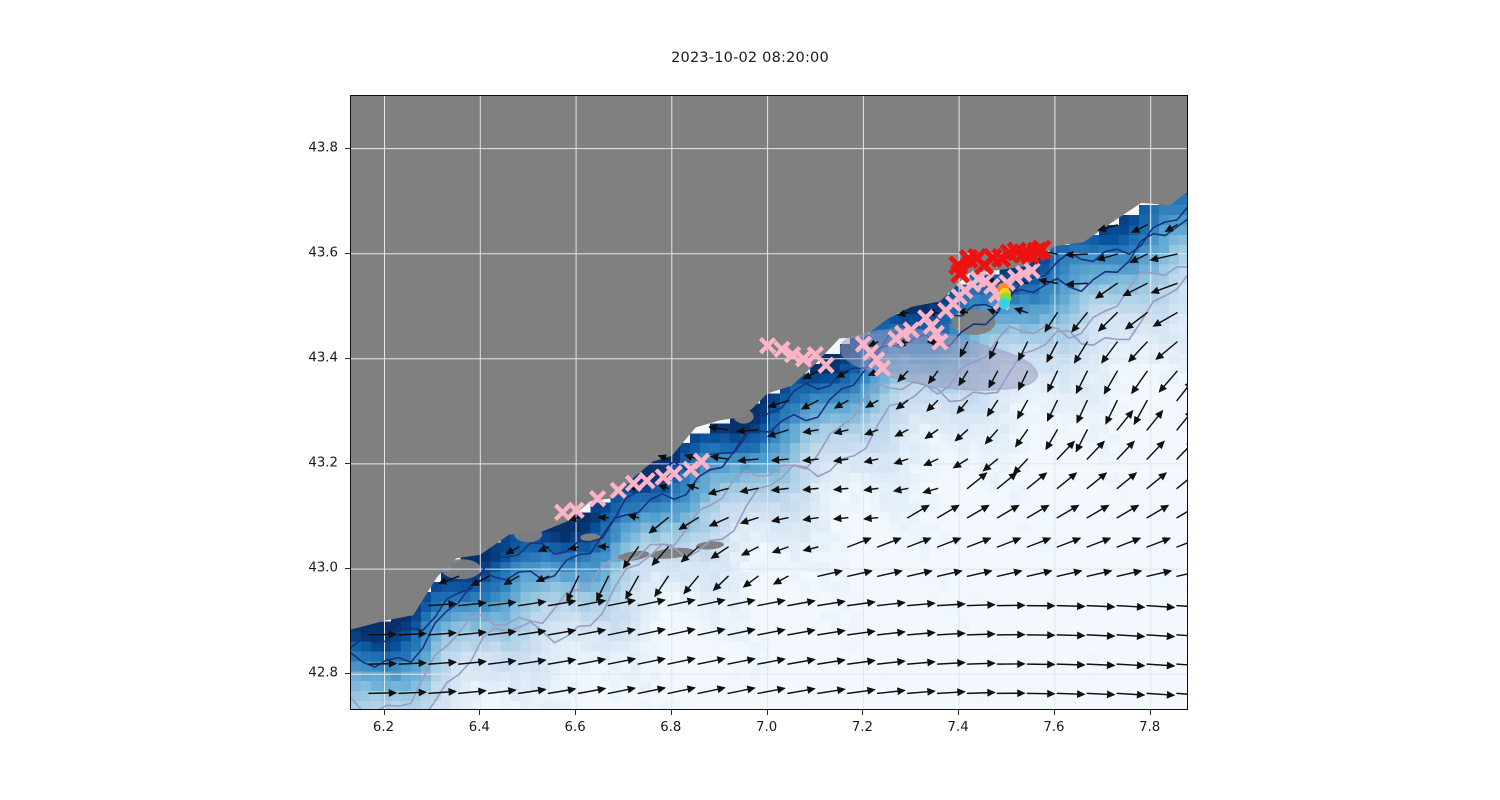  What do you see at coordinates (1054, 727) in the screenshot?
I see `x-axis-tick-label: 7.6` at bounding box center [1054, 727].